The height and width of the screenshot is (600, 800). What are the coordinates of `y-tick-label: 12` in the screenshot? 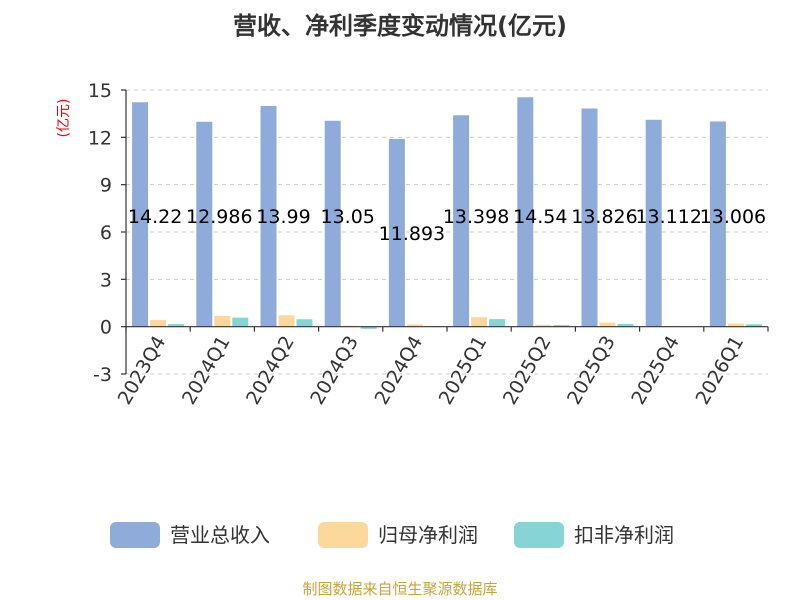 It's located at (100, 138).